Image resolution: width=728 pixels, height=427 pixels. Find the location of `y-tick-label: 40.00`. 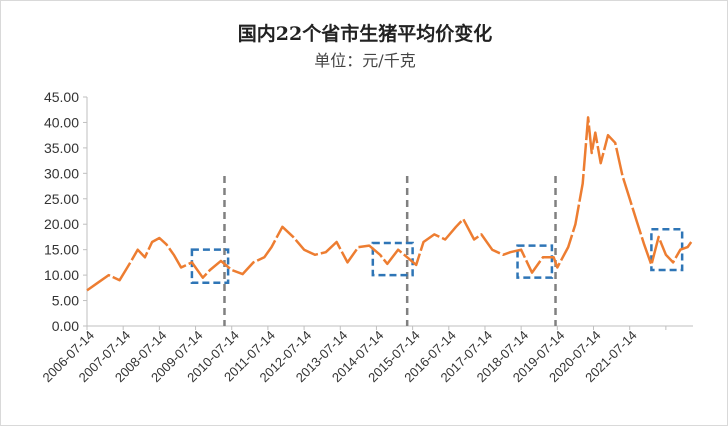

y-tick-label: 40.00 is located at coordinates (61, 122).